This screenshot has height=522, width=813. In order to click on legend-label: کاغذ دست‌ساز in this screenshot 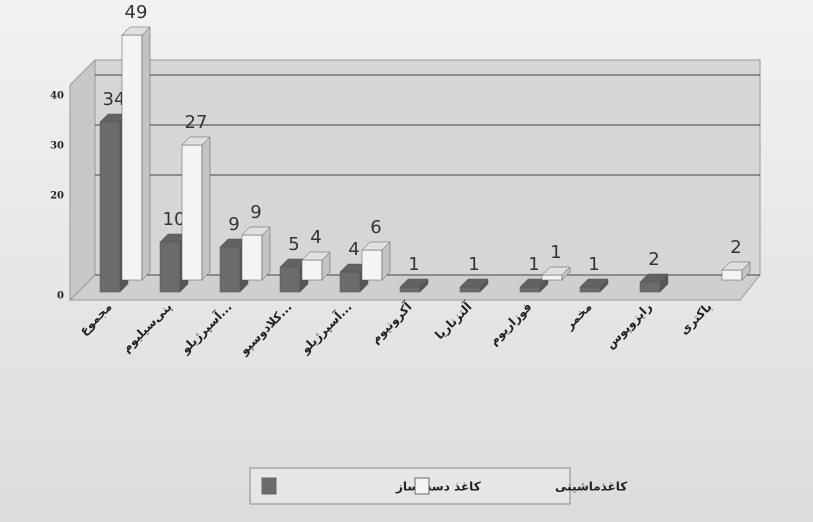, I will do `click(438, 487)`.